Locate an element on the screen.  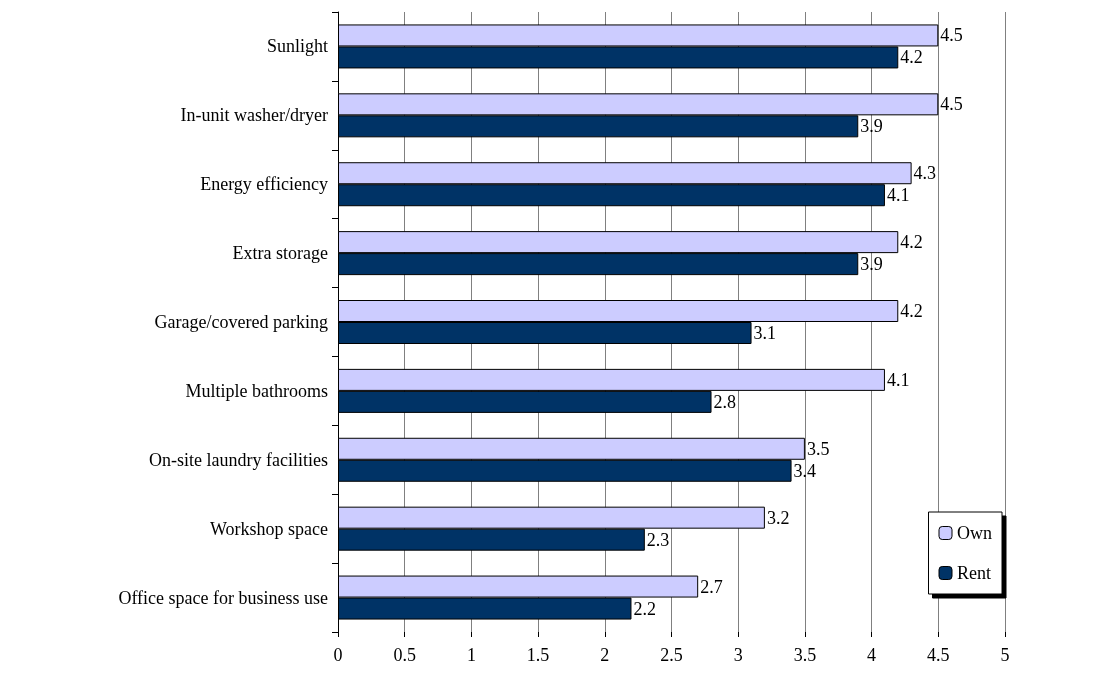
x-tick-label: 2 is located at coordinates (605, 655).